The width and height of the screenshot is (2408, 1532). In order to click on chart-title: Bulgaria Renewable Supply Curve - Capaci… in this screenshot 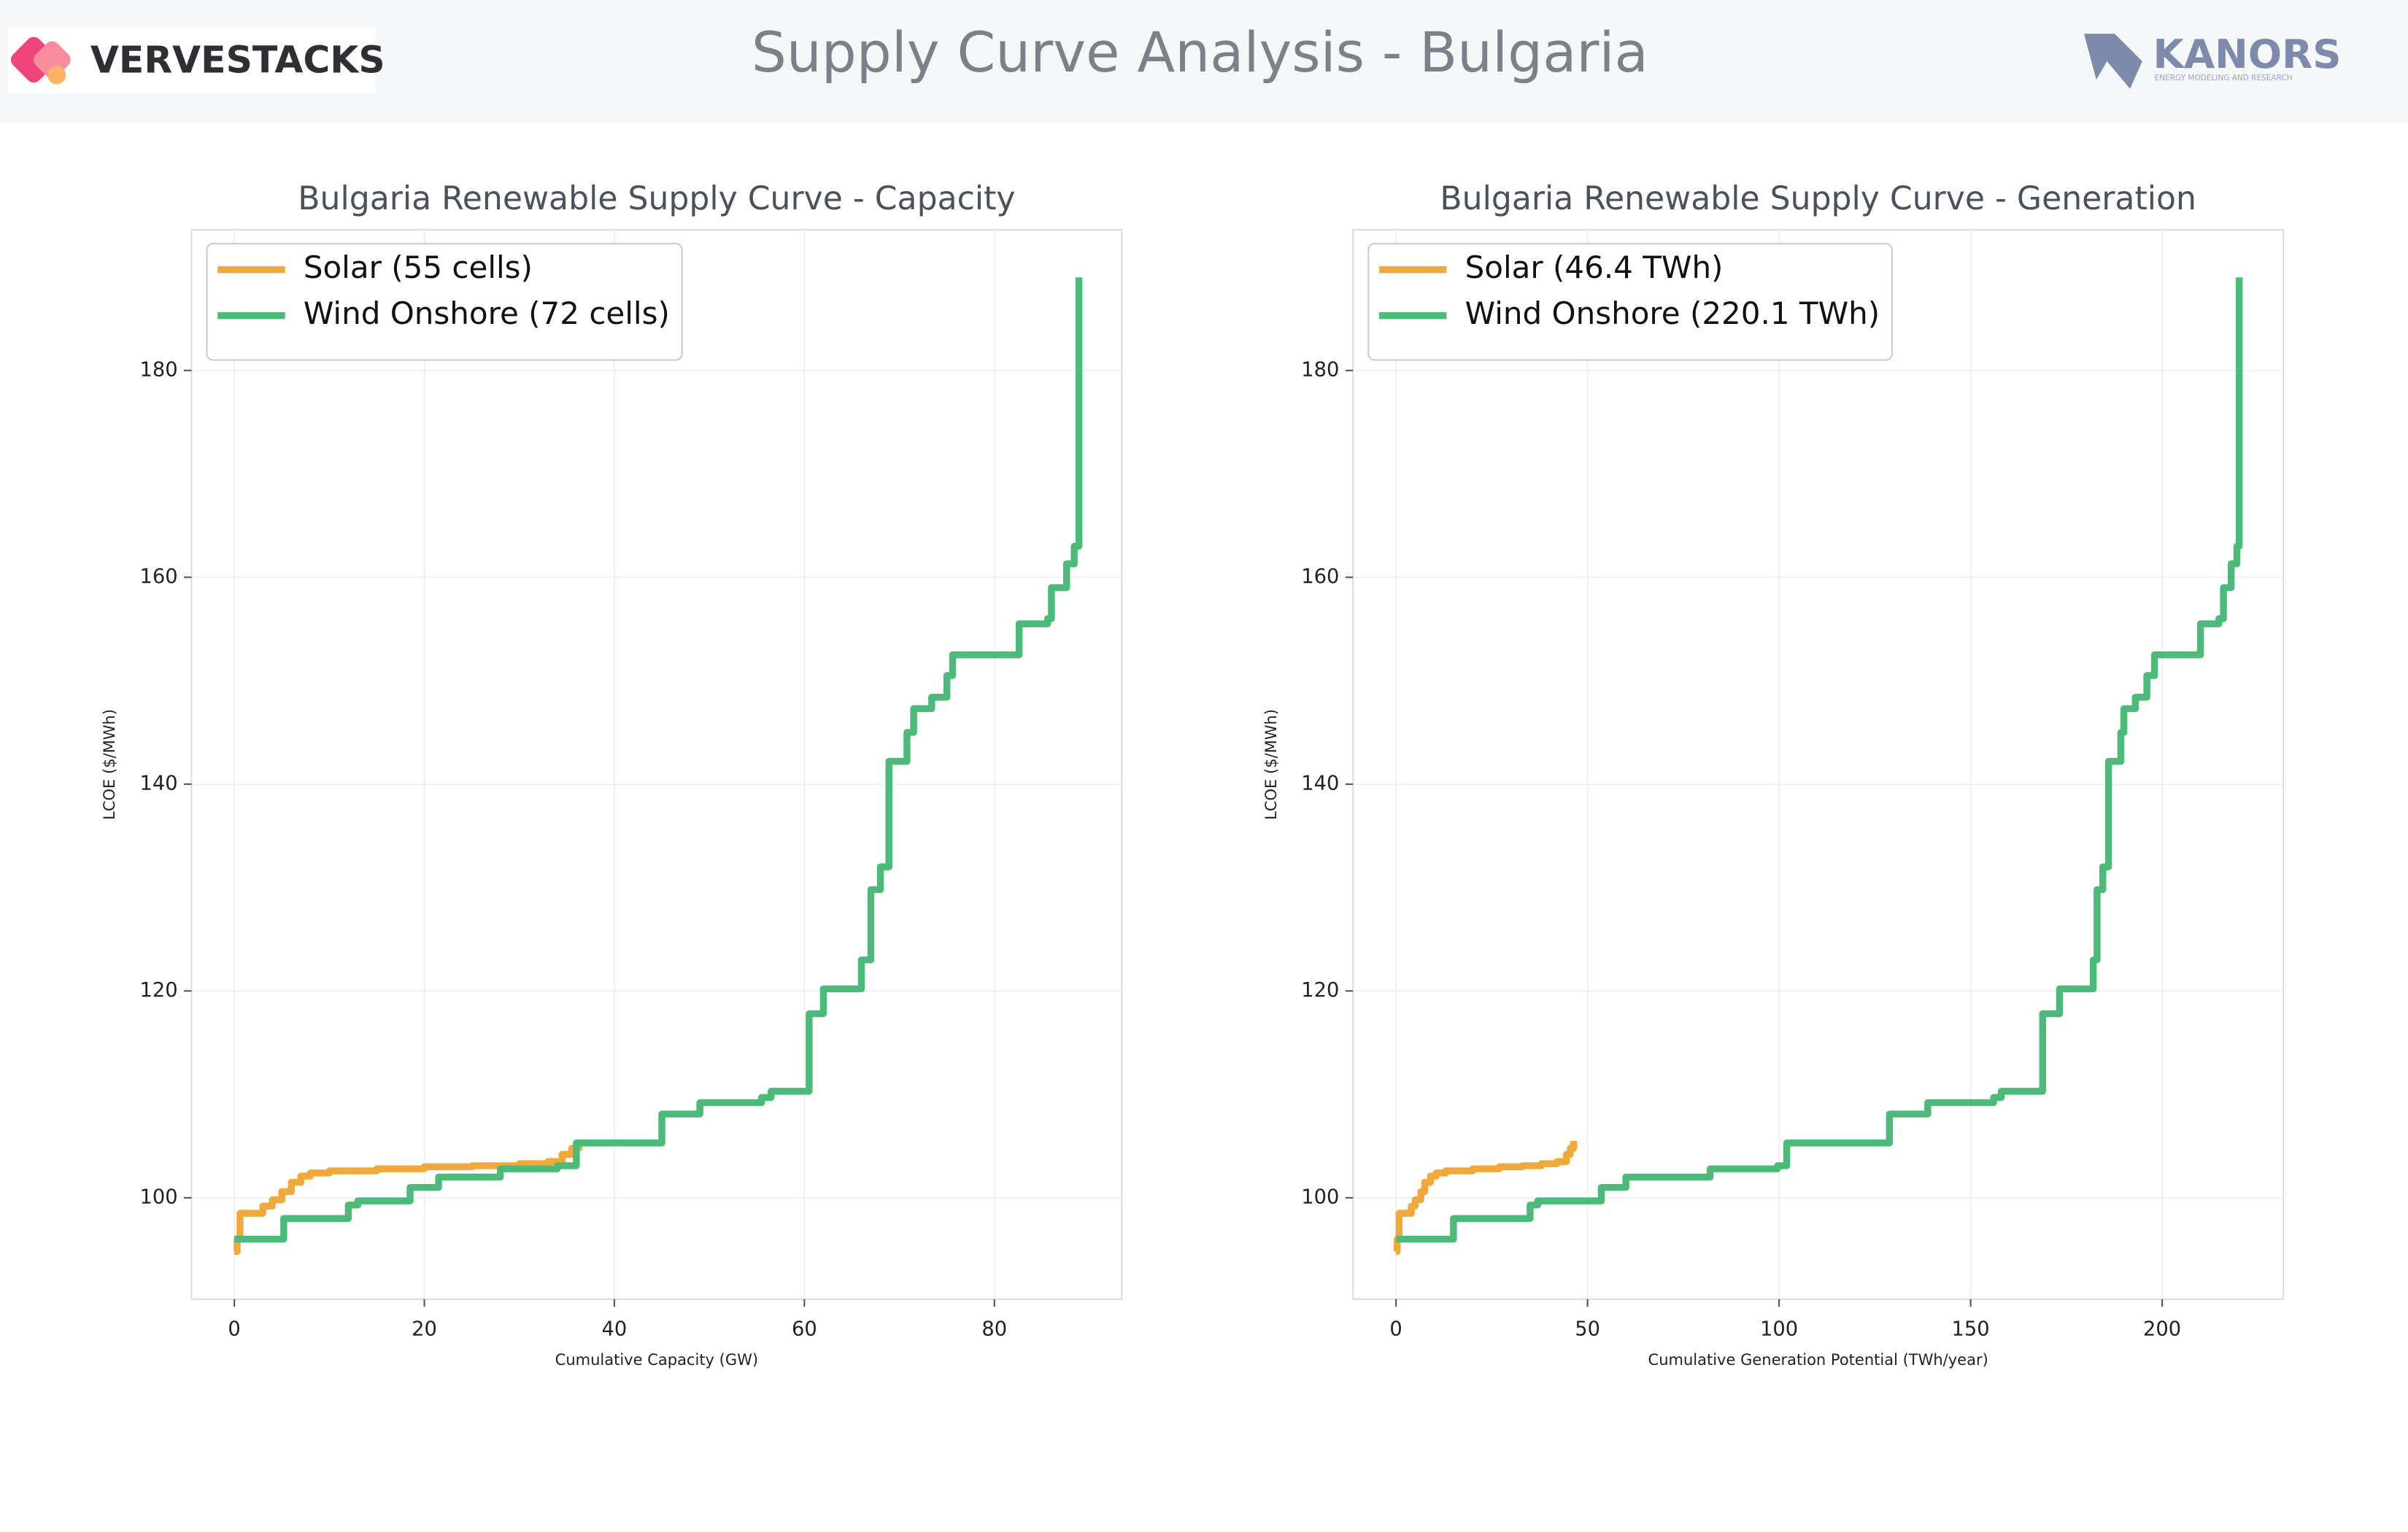, I will do `click(656, 199)`.